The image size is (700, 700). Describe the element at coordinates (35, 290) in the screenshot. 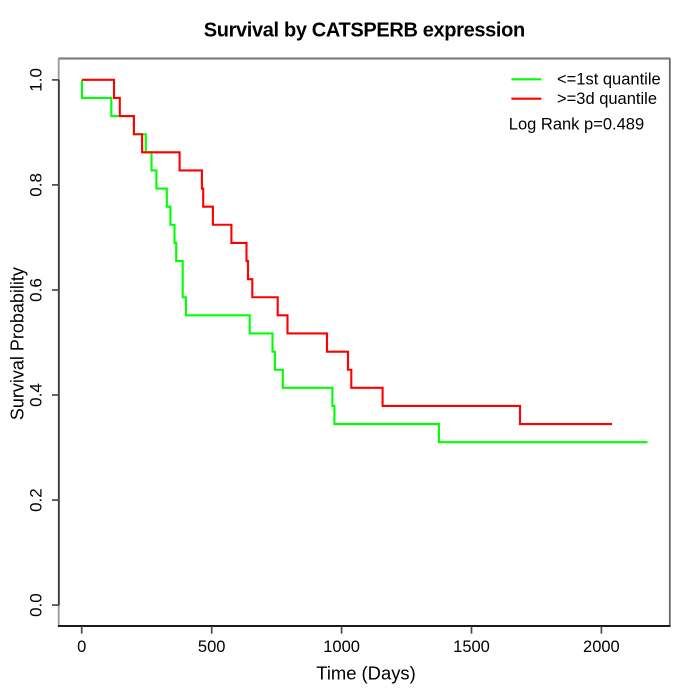

I see `svg-text: 0.6` at that location.